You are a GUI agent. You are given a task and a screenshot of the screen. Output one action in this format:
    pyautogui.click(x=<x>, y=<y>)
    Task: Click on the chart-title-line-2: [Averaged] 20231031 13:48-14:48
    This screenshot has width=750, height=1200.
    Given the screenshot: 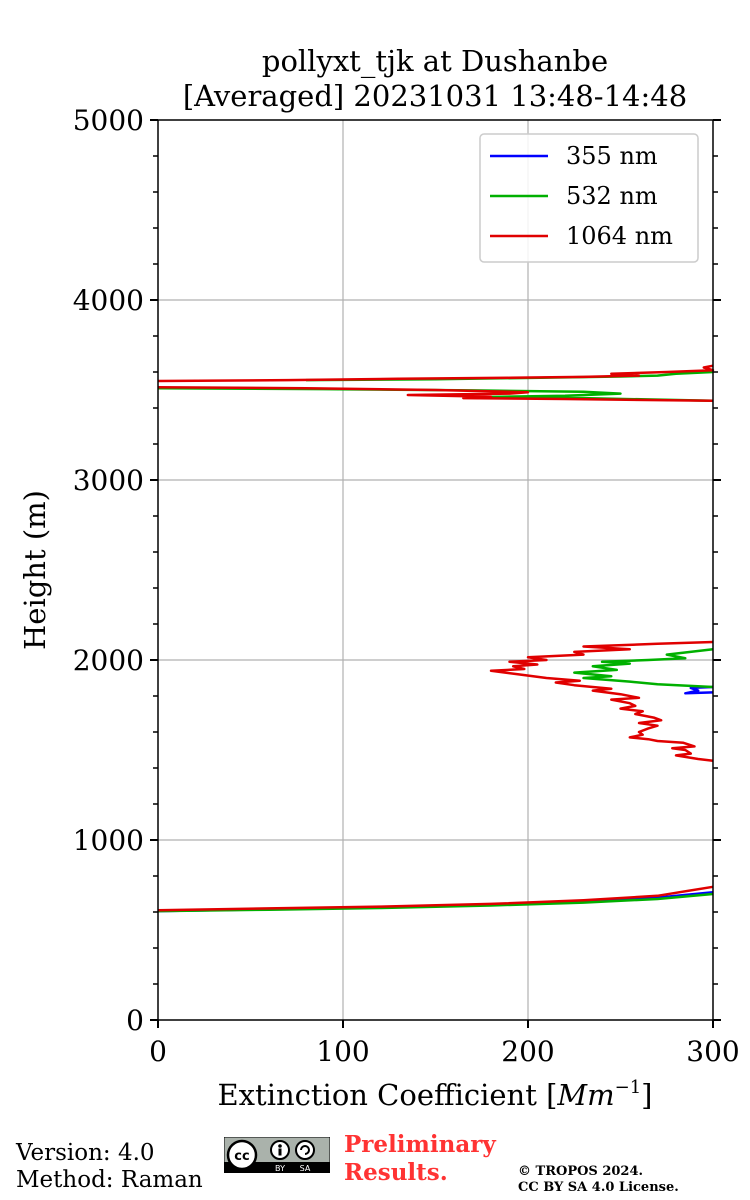 What is the action you would take?
    pyautogui.click(x=435, y=96)
    